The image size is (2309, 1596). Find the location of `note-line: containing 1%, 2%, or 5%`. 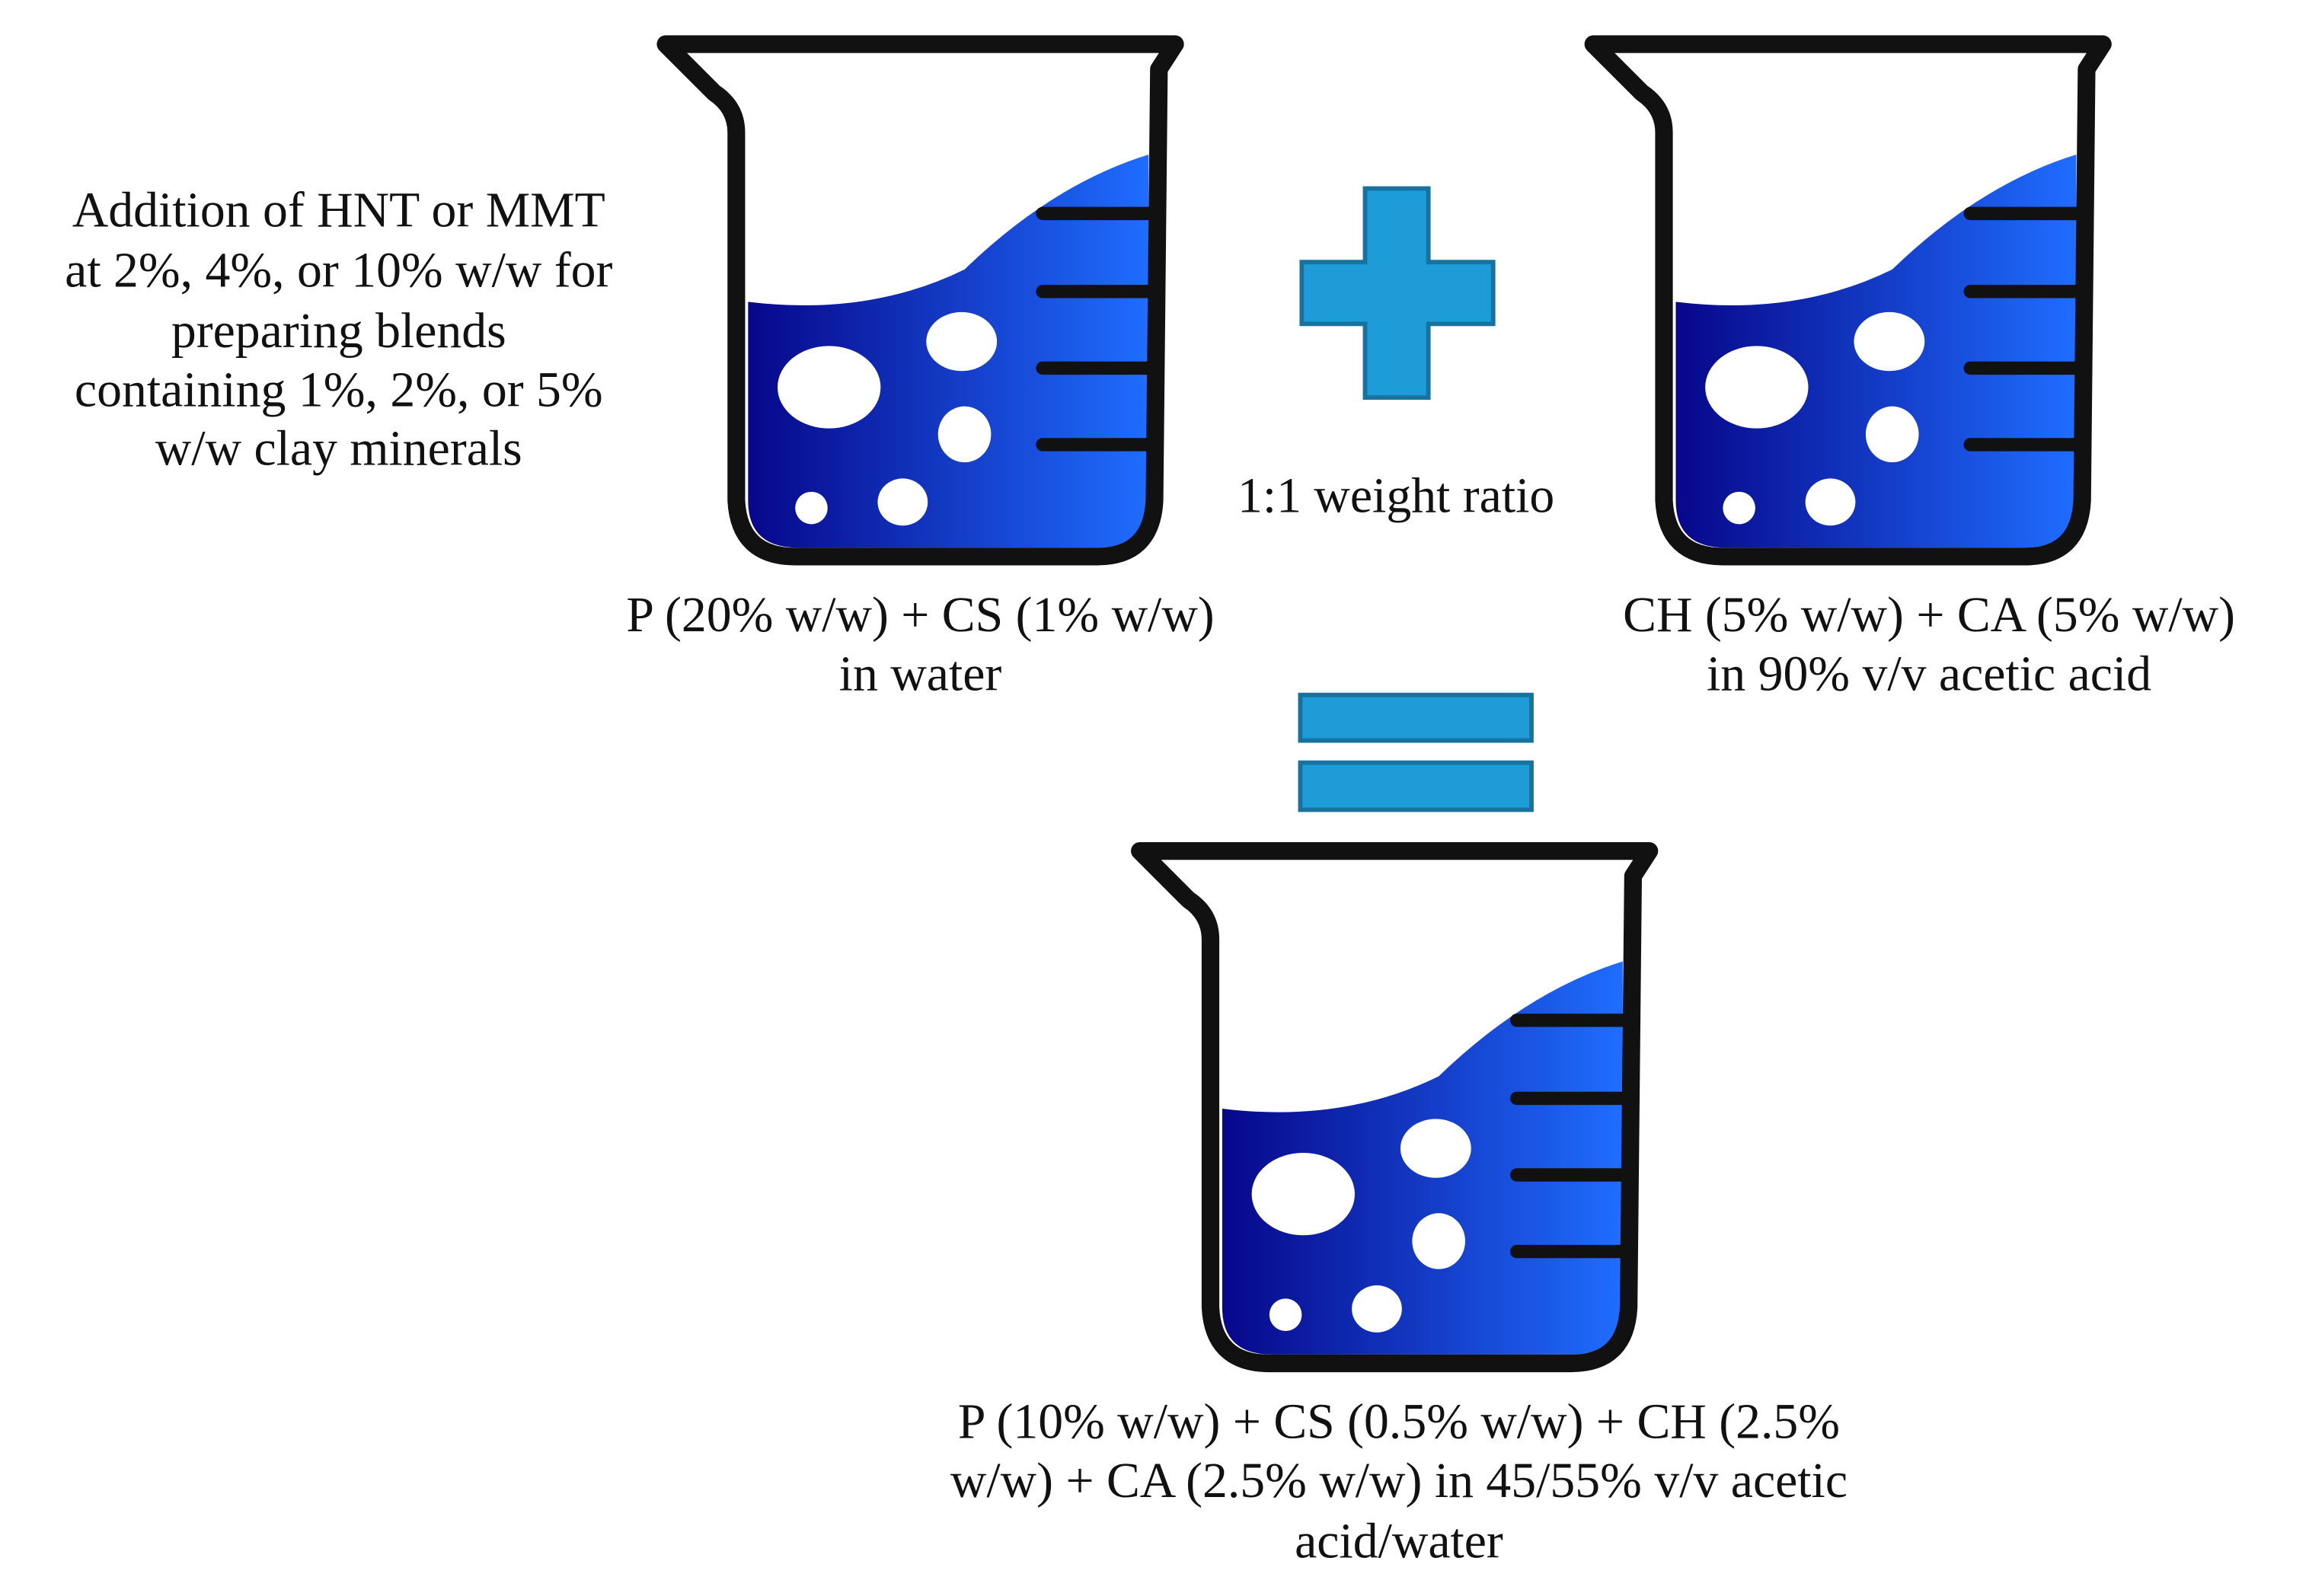

note-line: containing 1%, 2%, or 5% is located at coordinates (339, 389).